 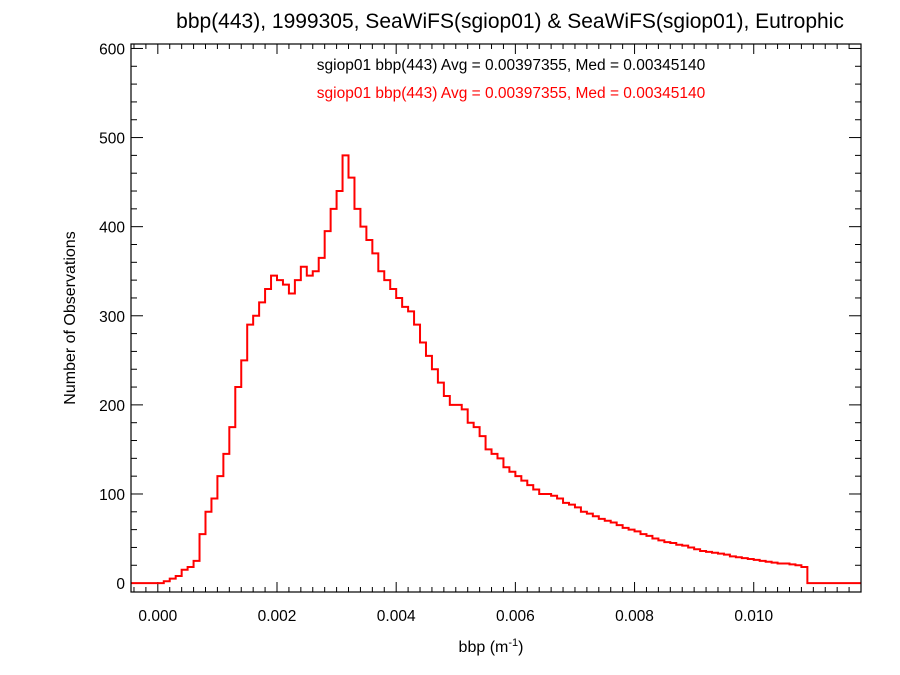 What do you see at coordinates (112, 49) in the screenshot?
I see `y-tick-label: 600` at bounding box center [112, 49].